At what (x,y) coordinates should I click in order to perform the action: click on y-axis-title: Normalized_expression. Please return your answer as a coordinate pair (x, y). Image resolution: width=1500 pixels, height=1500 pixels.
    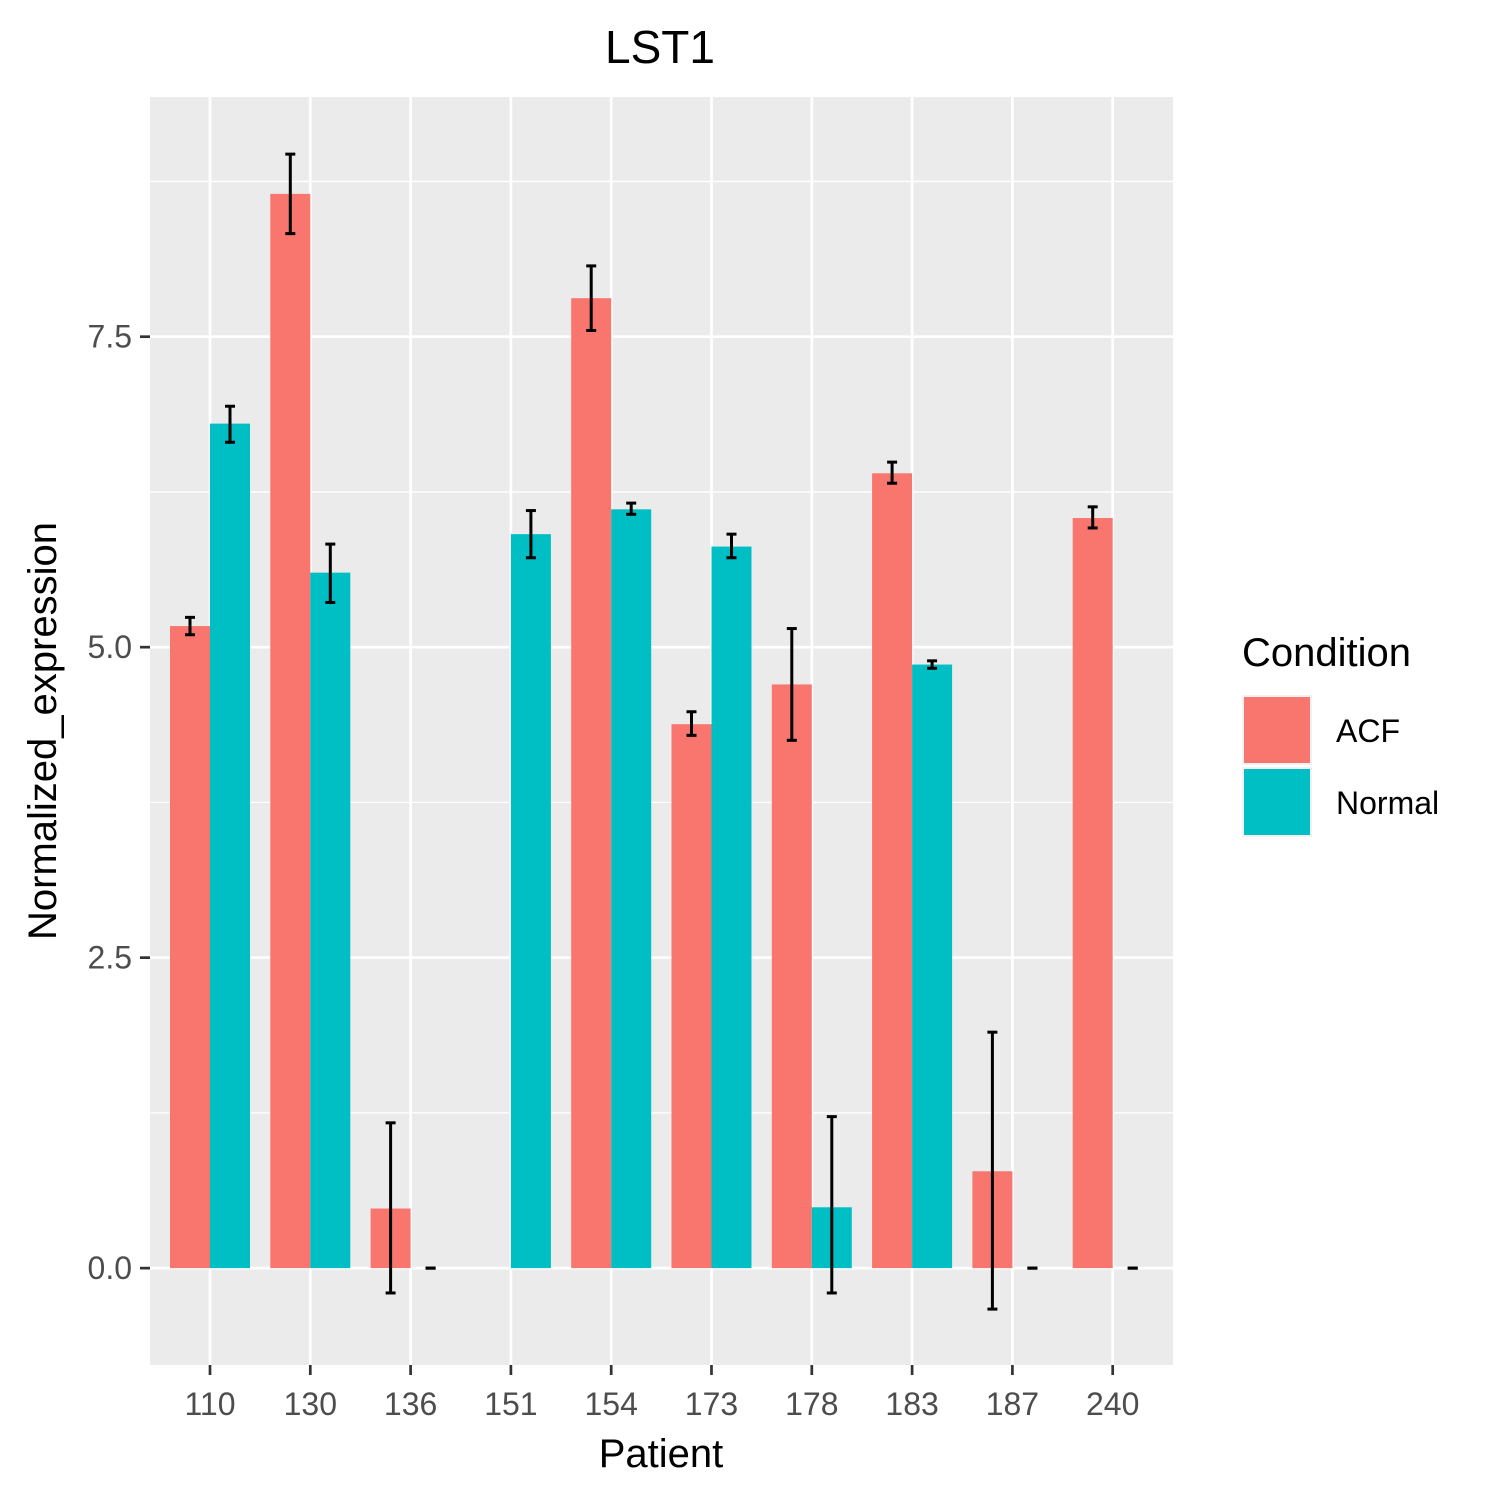
    Looking at the image, I should click on (43, 731).